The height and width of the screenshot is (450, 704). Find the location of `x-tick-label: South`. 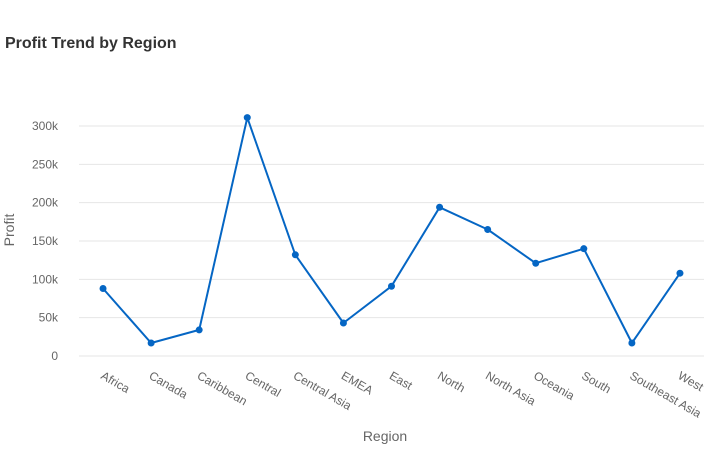

x-tick-label: South is located at coordinates (596, 382).